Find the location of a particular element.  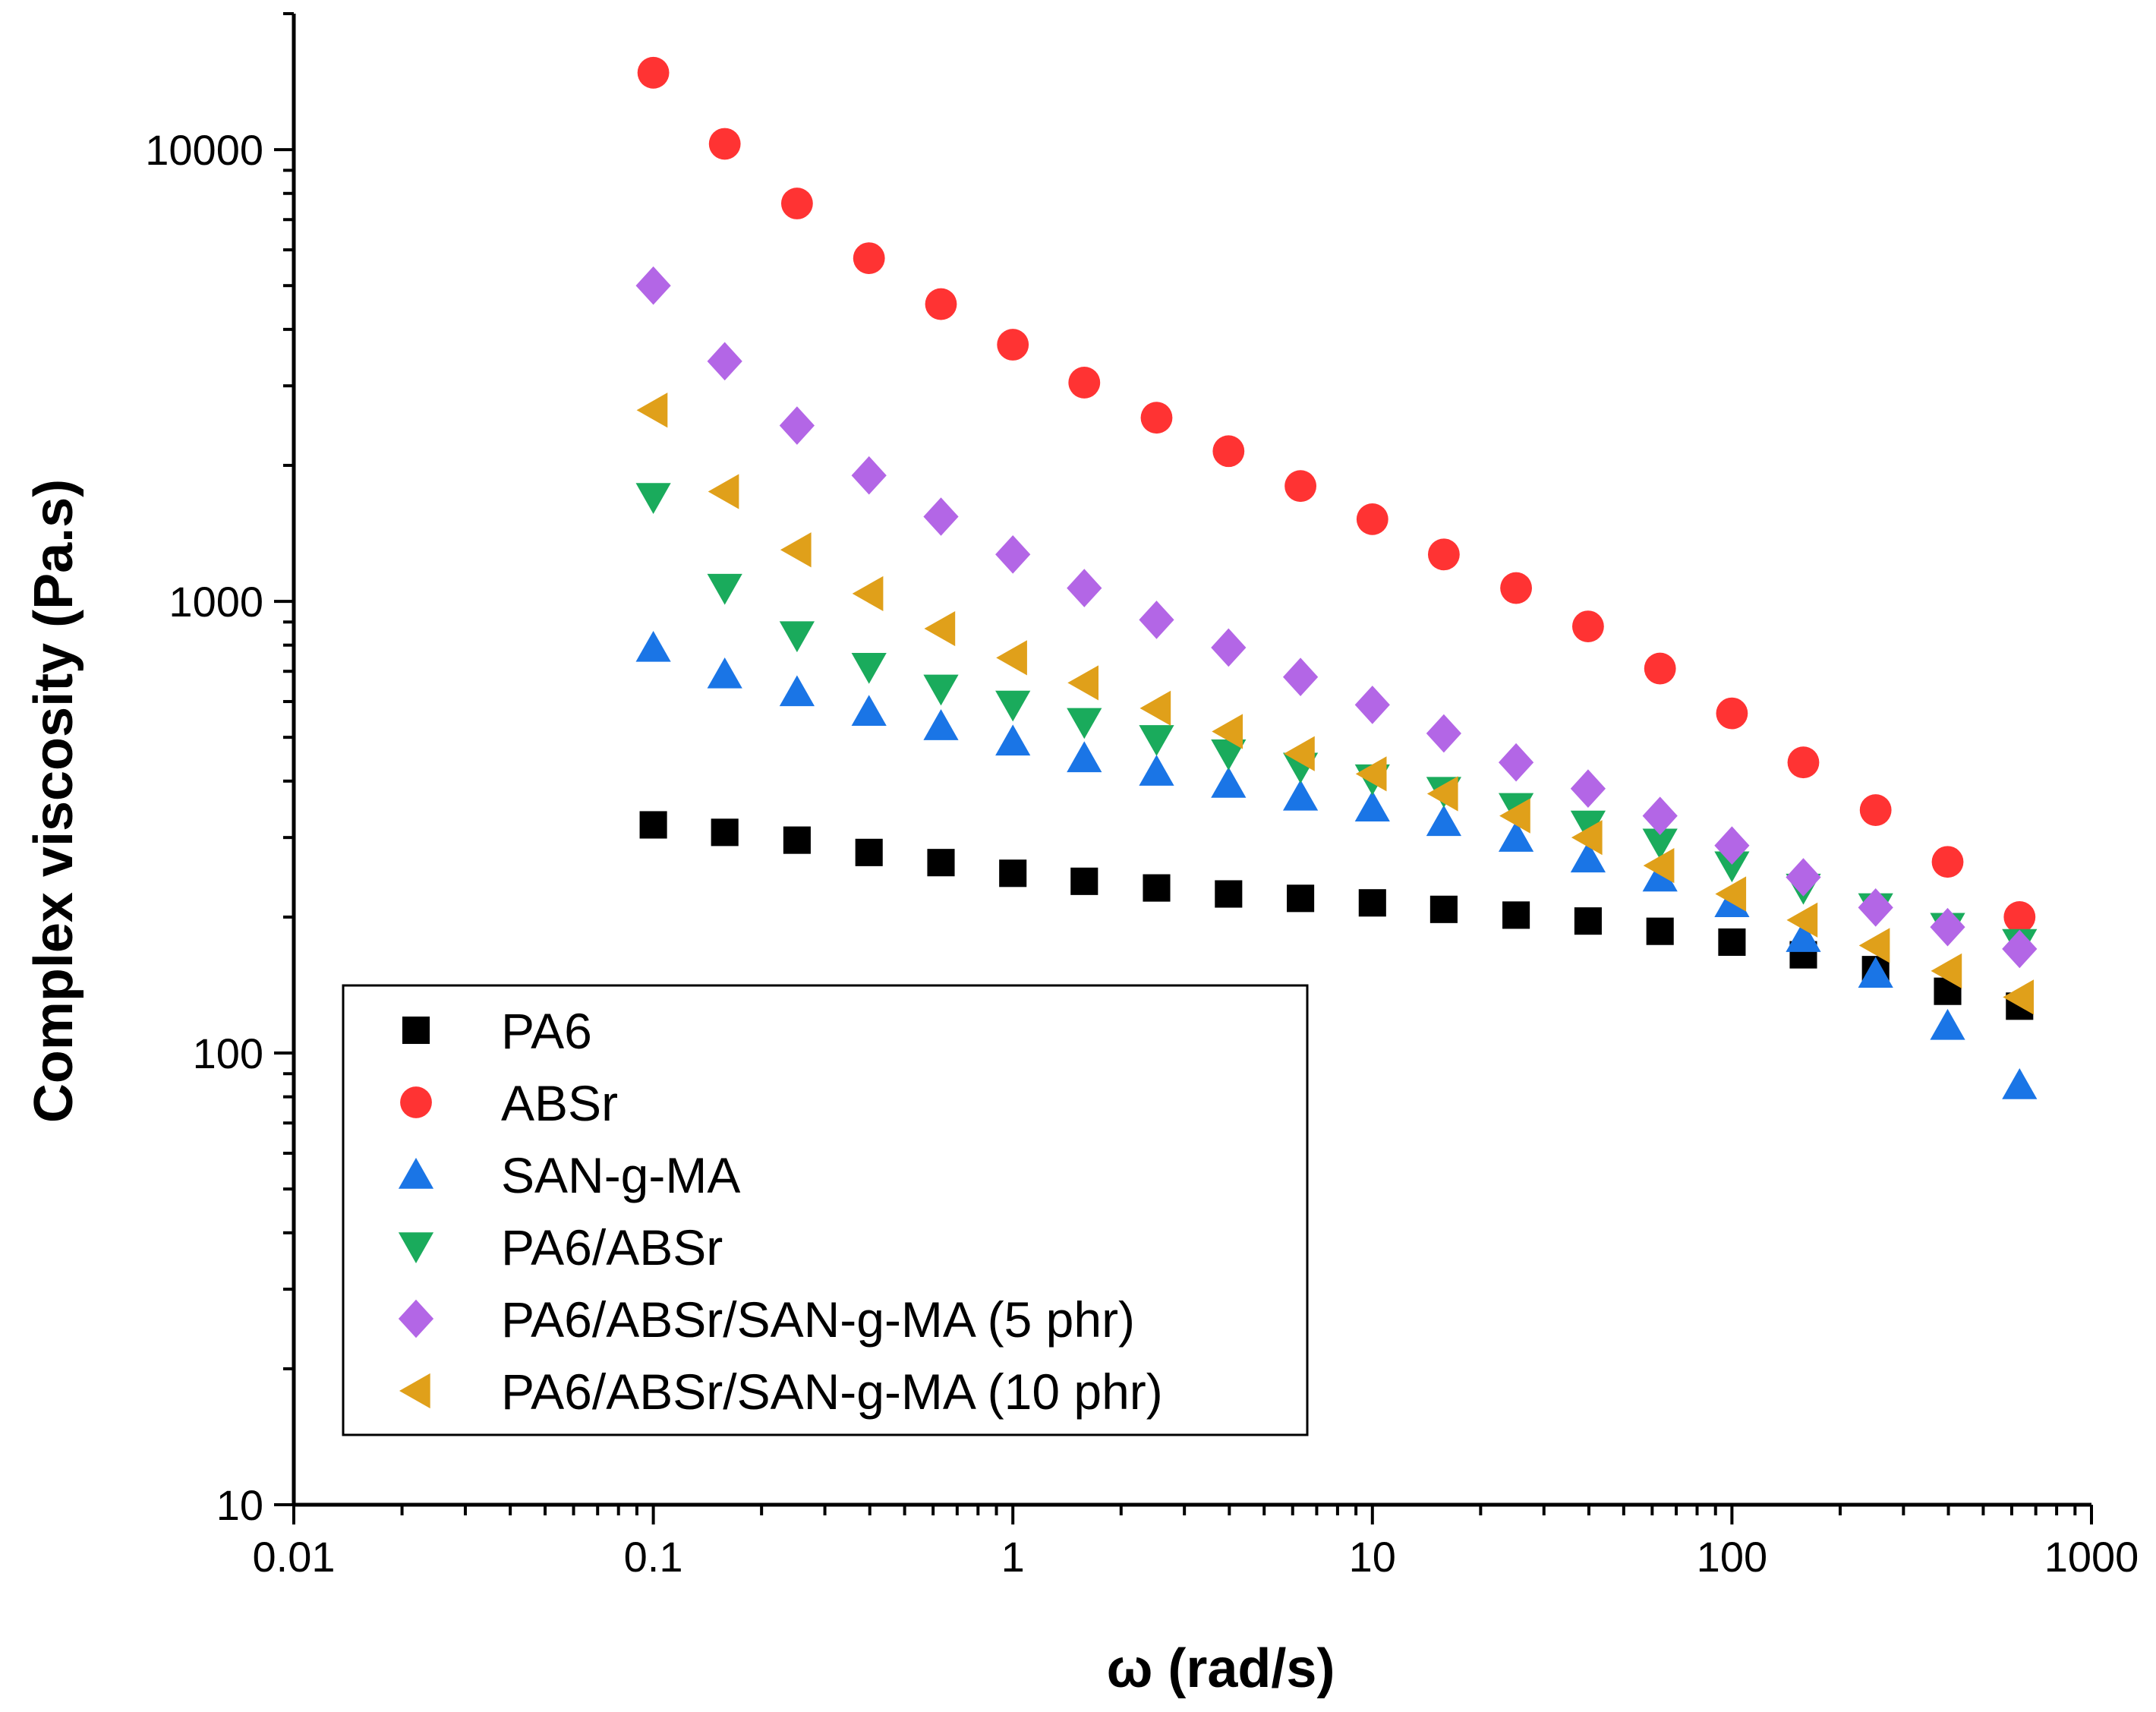

legend-label: PA6/ABSr/SAN-g-MA (5 phr) is located at coordinates (818, 1319).